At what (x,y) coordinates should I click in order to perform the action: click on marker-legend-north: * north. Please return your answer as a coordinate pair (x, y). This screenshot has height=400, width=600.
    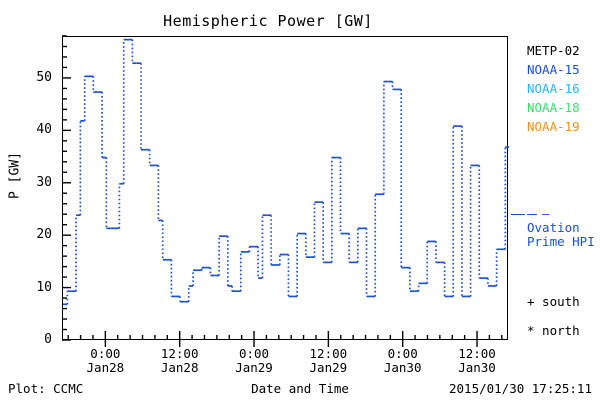
    Looking at the image, I should click on (553, 330).